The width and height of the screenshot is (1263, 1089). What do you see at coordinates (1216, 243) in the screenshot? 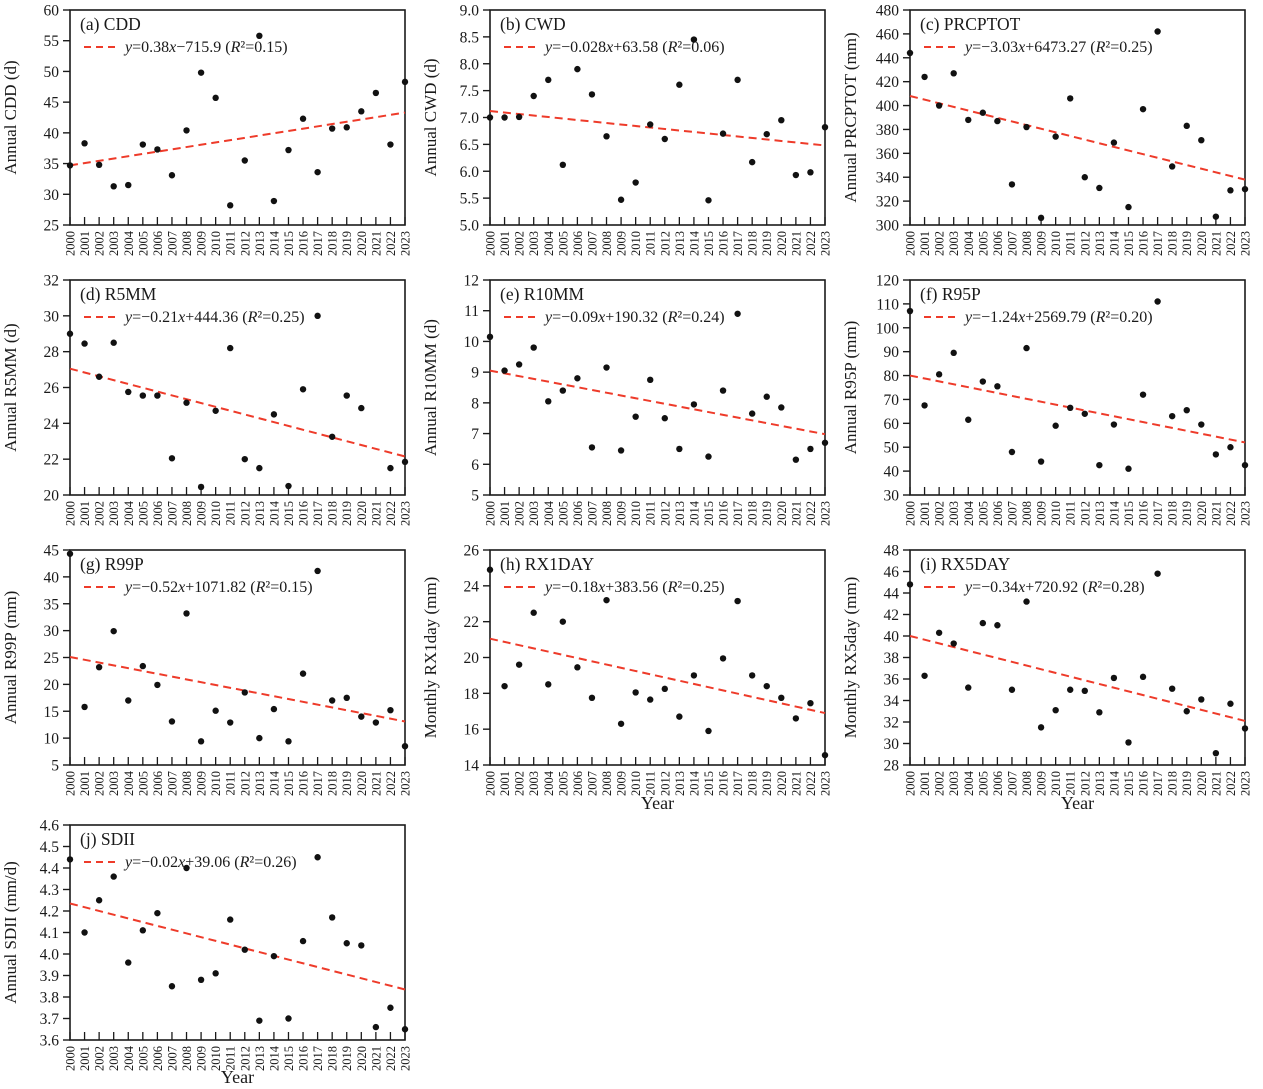
I see `x-tick-label: 2021` at bounding box center [1216, 243].